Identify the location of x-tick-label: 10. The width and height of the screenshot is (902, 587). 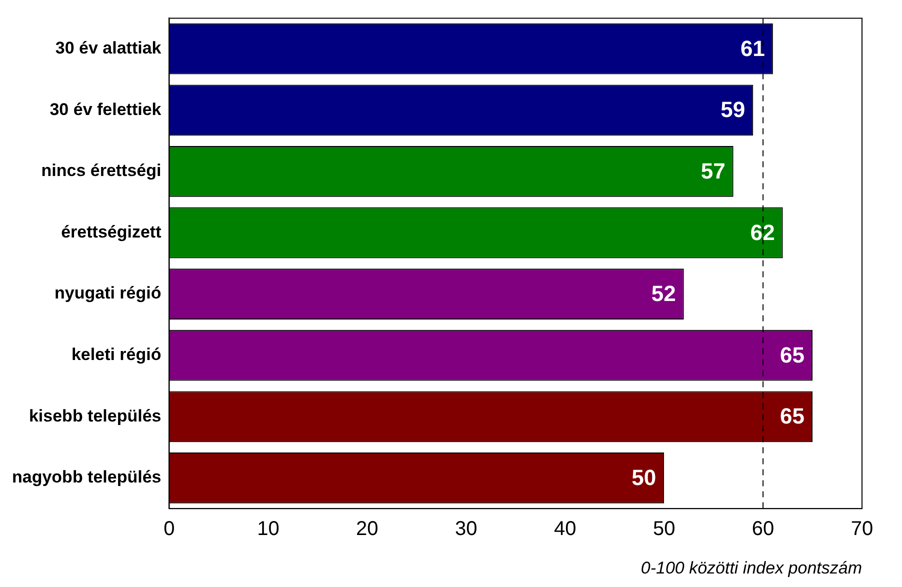
(268, 529).